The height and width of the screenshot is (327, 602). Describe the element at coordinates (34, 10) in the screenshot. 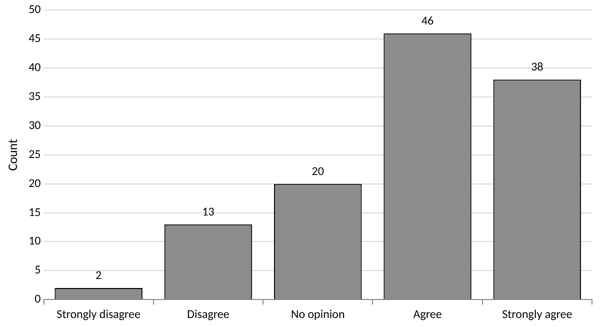

I see `y-tick-label: 50` at that location.